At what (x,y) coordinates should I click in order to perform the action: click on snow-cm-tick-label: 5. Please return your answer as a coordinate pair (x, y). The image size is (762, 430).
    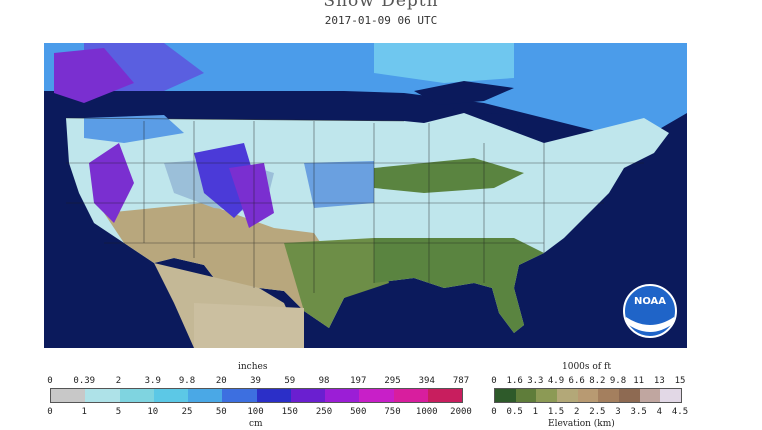
    Looking at the image, I should click on (118, 412).